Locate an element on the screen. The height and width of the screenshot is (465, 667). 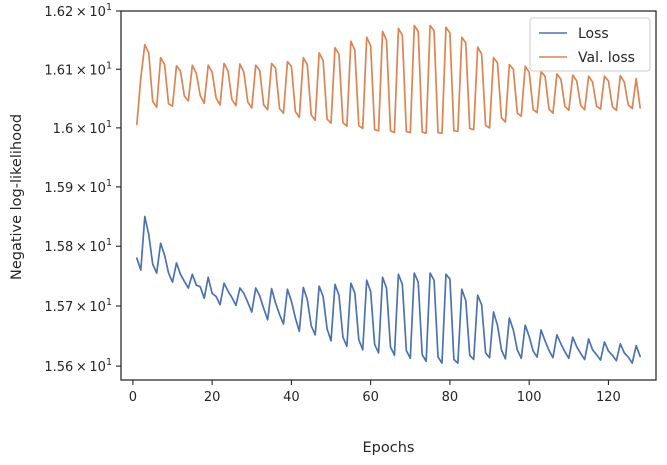
y-tick-label: 1.56 × 10¹ is located at coordinates (78, 366).